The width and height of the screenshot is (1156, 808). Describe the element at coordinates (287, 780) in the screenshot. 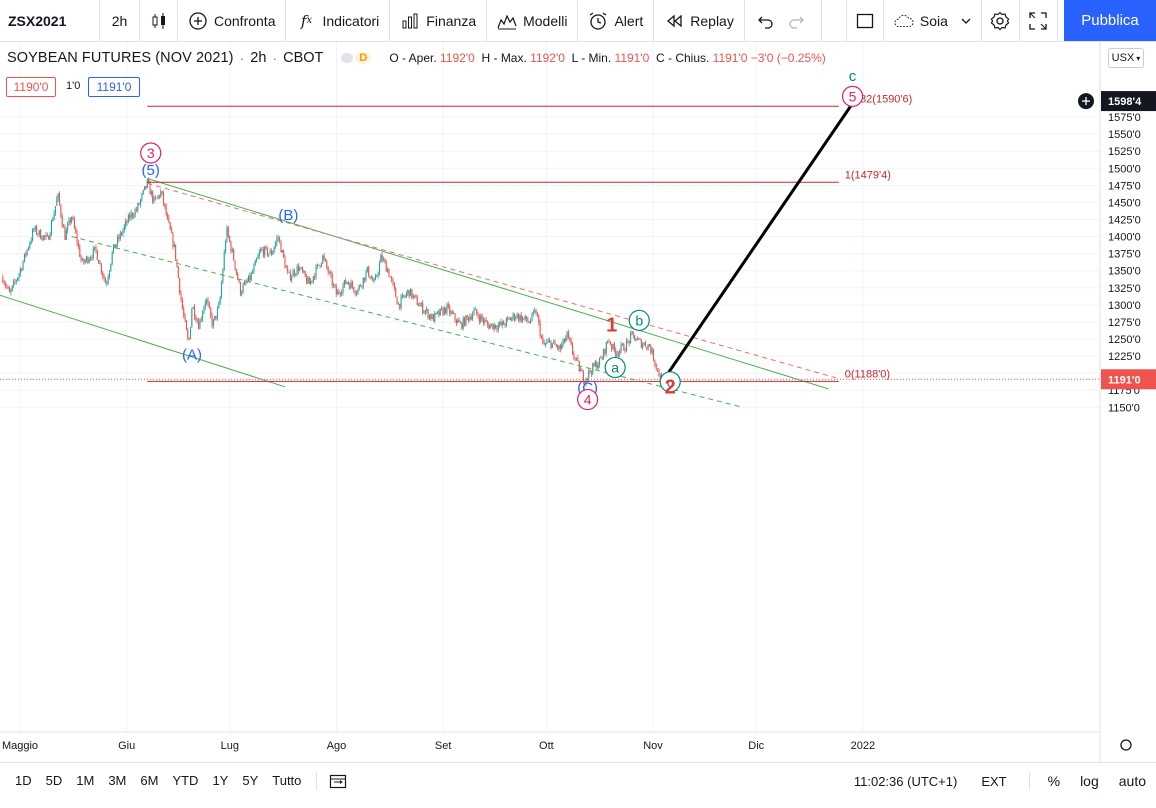

I see `range-button-tutto: Tutto` at that location.